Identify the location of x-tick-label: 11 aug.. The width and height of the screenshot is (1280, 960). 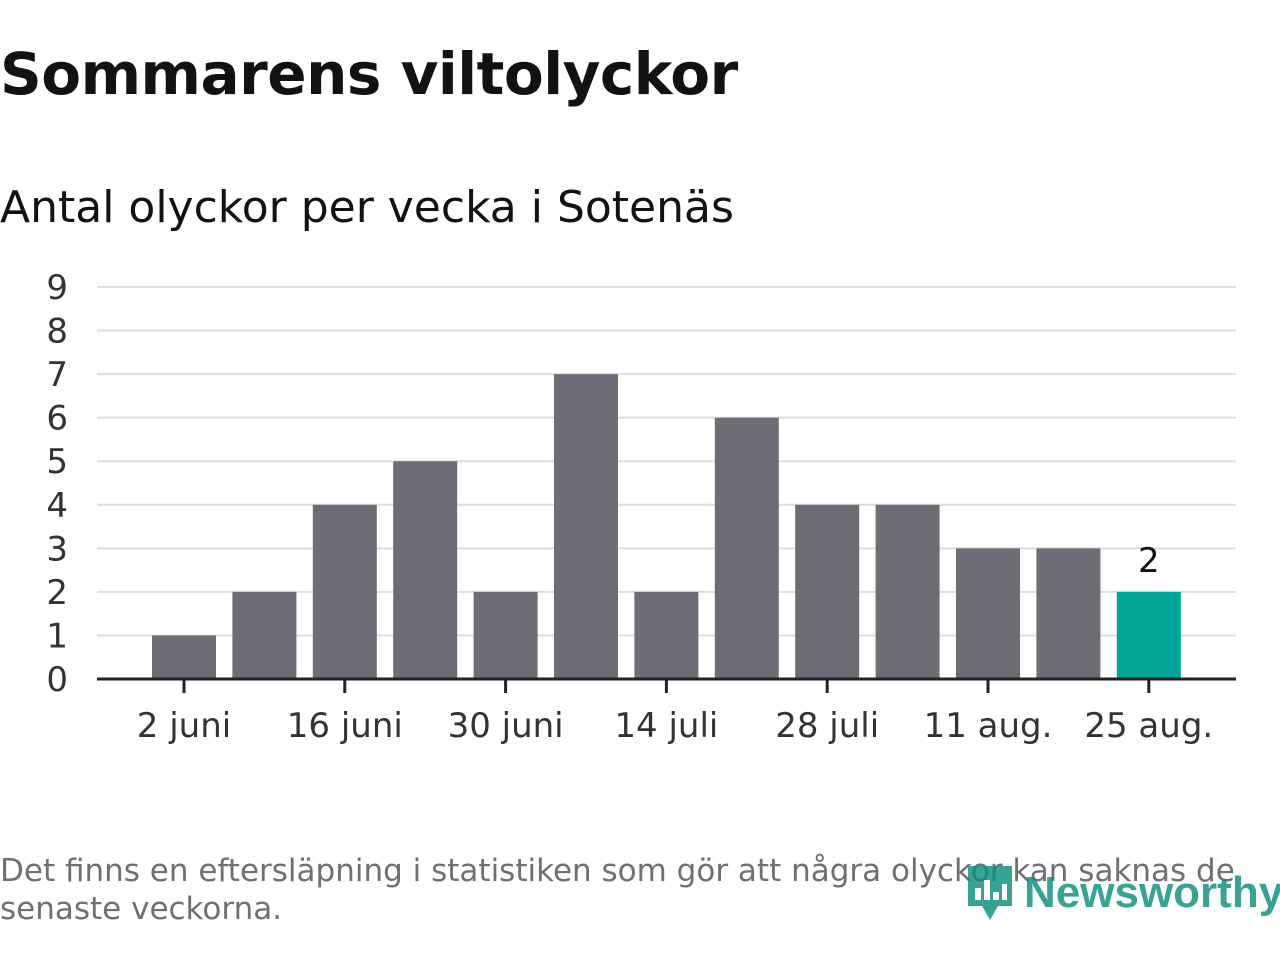
(988, 726).